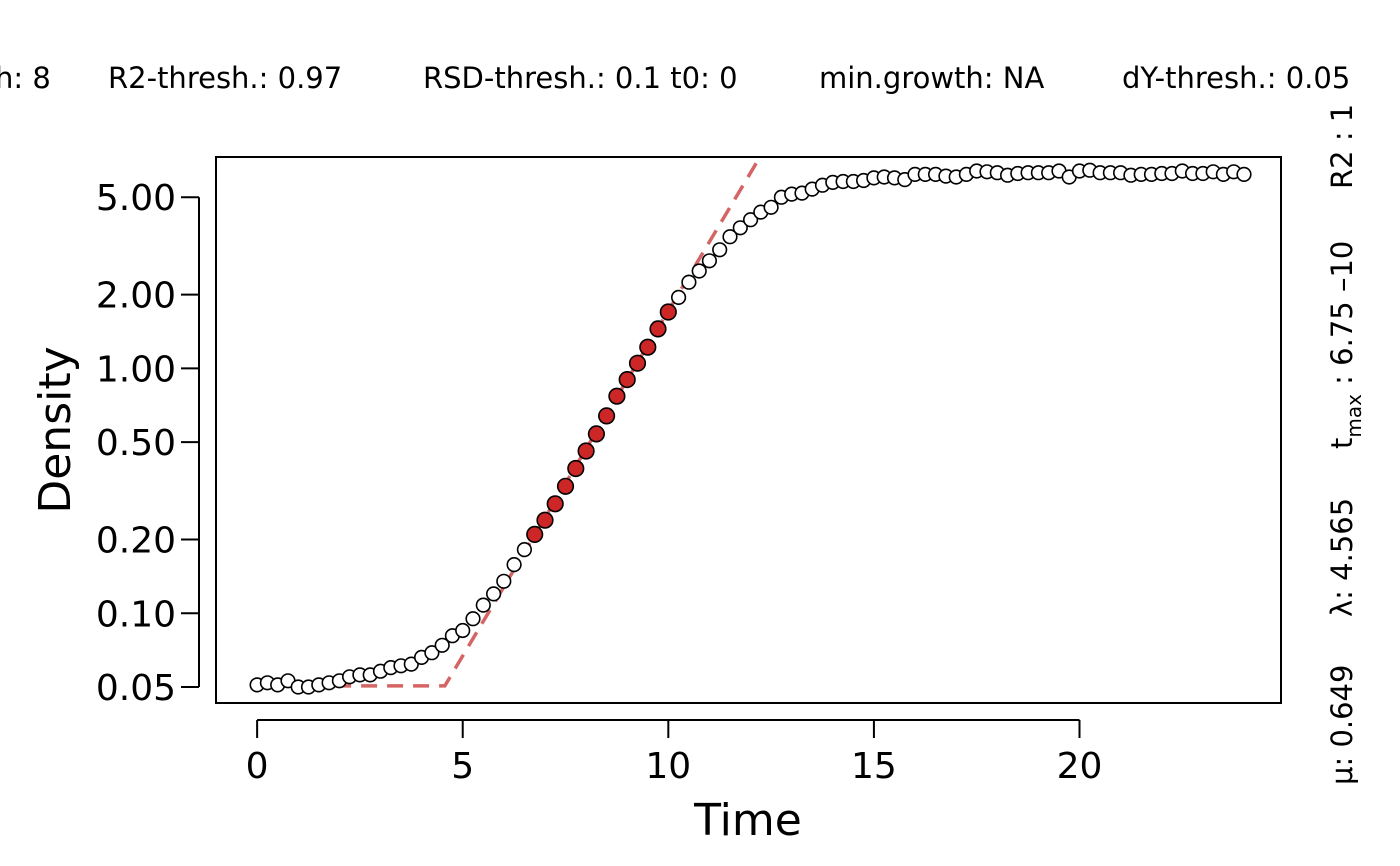 This screenshot has height=866, width=1400. What do you see at coordinates (136, 296) in the screenshot?
I see `y-tick-label: 2.00` at bounding box center [136, 296].